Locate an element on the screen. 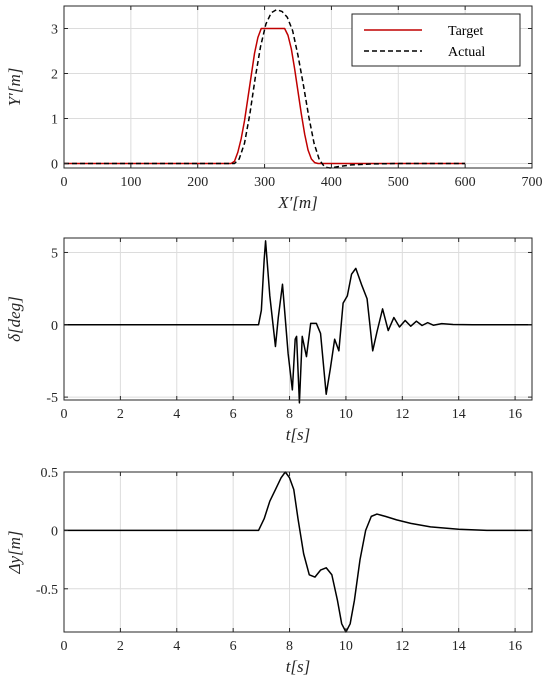 This screenshot has width=550, height=683. chart2-xtick-label: 14 is located at coordinates (459, 414).